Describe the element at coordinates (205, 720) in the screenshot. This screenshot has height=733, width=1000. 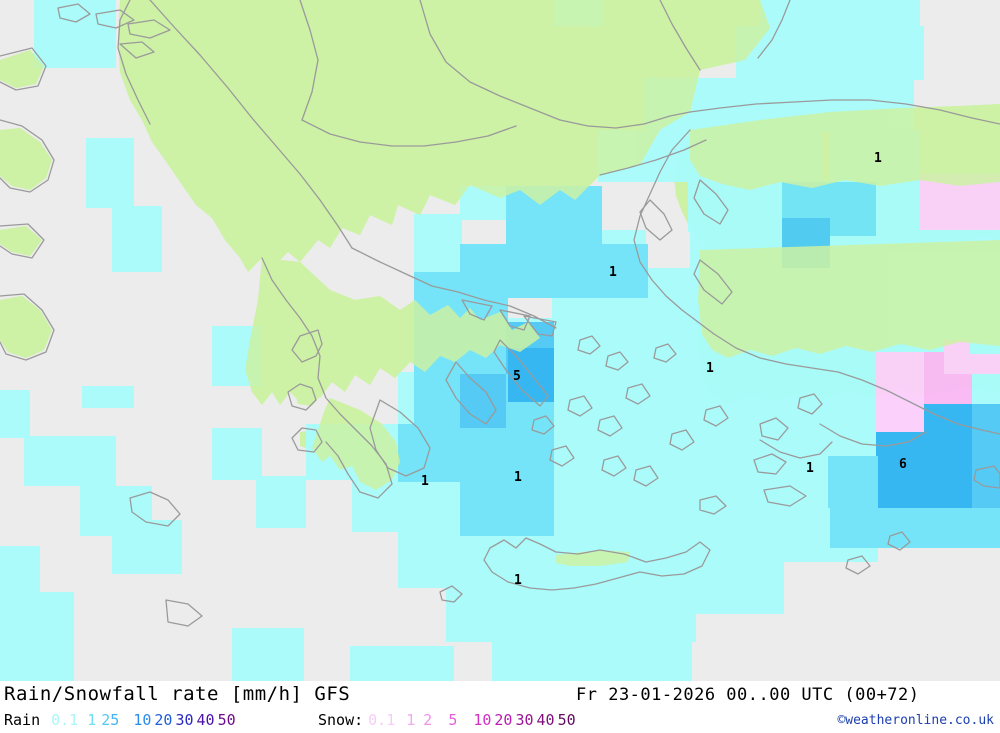
I see `rain-legend-step: 40` at that location.